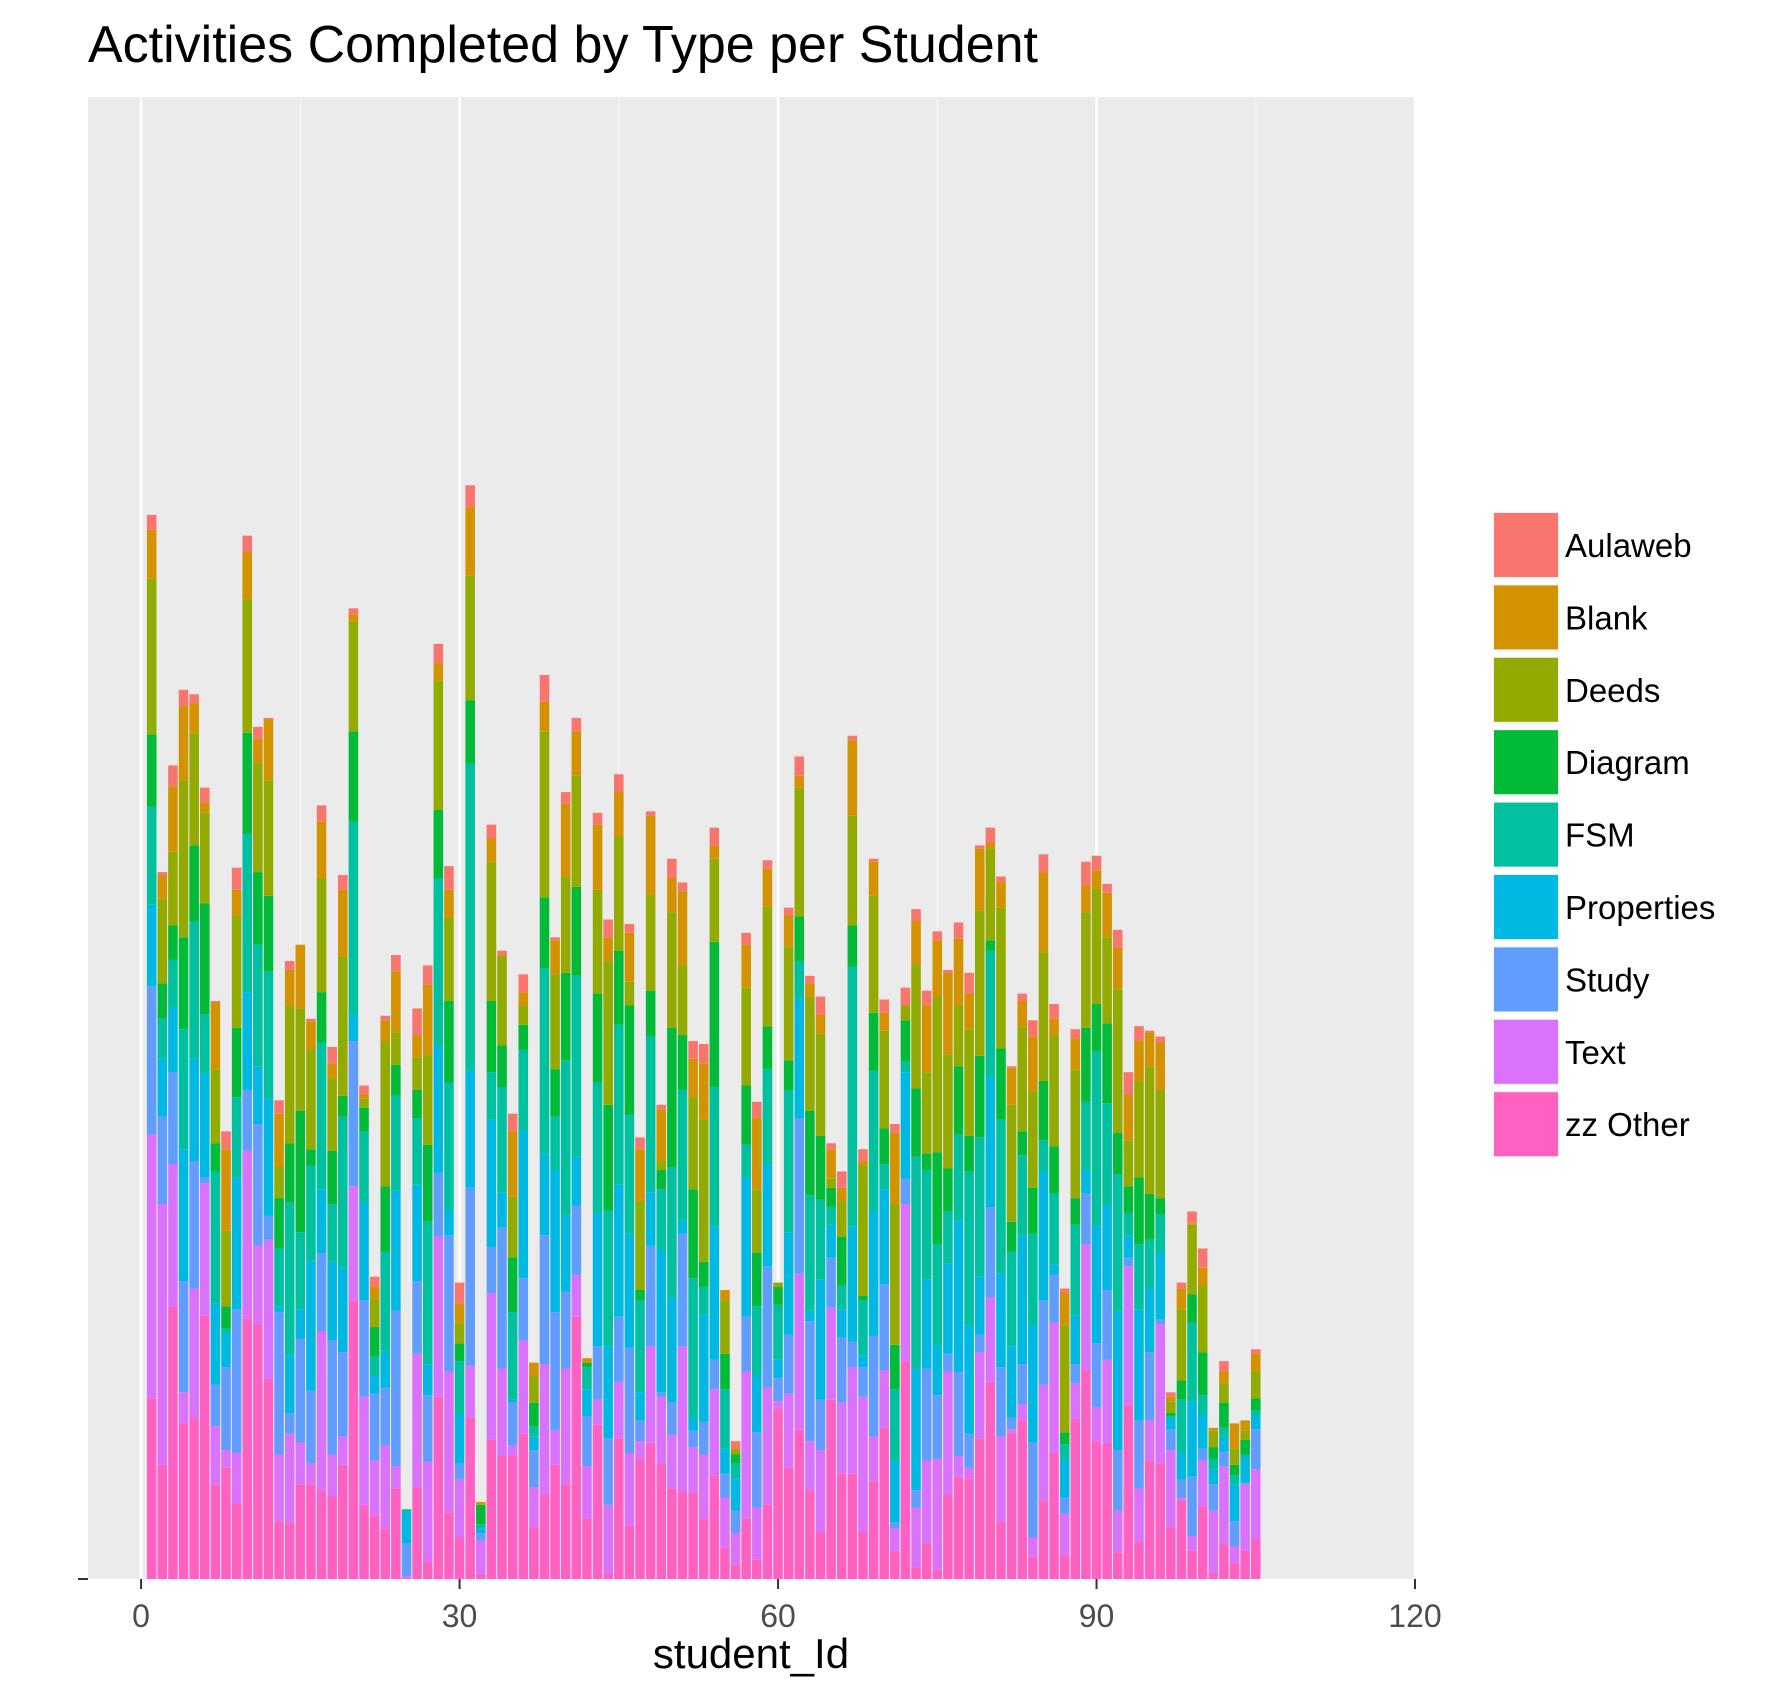  Describe the element at coordinates (1628, 545) in the screenshot. I see `legend-label: Aulaweb` at that location.